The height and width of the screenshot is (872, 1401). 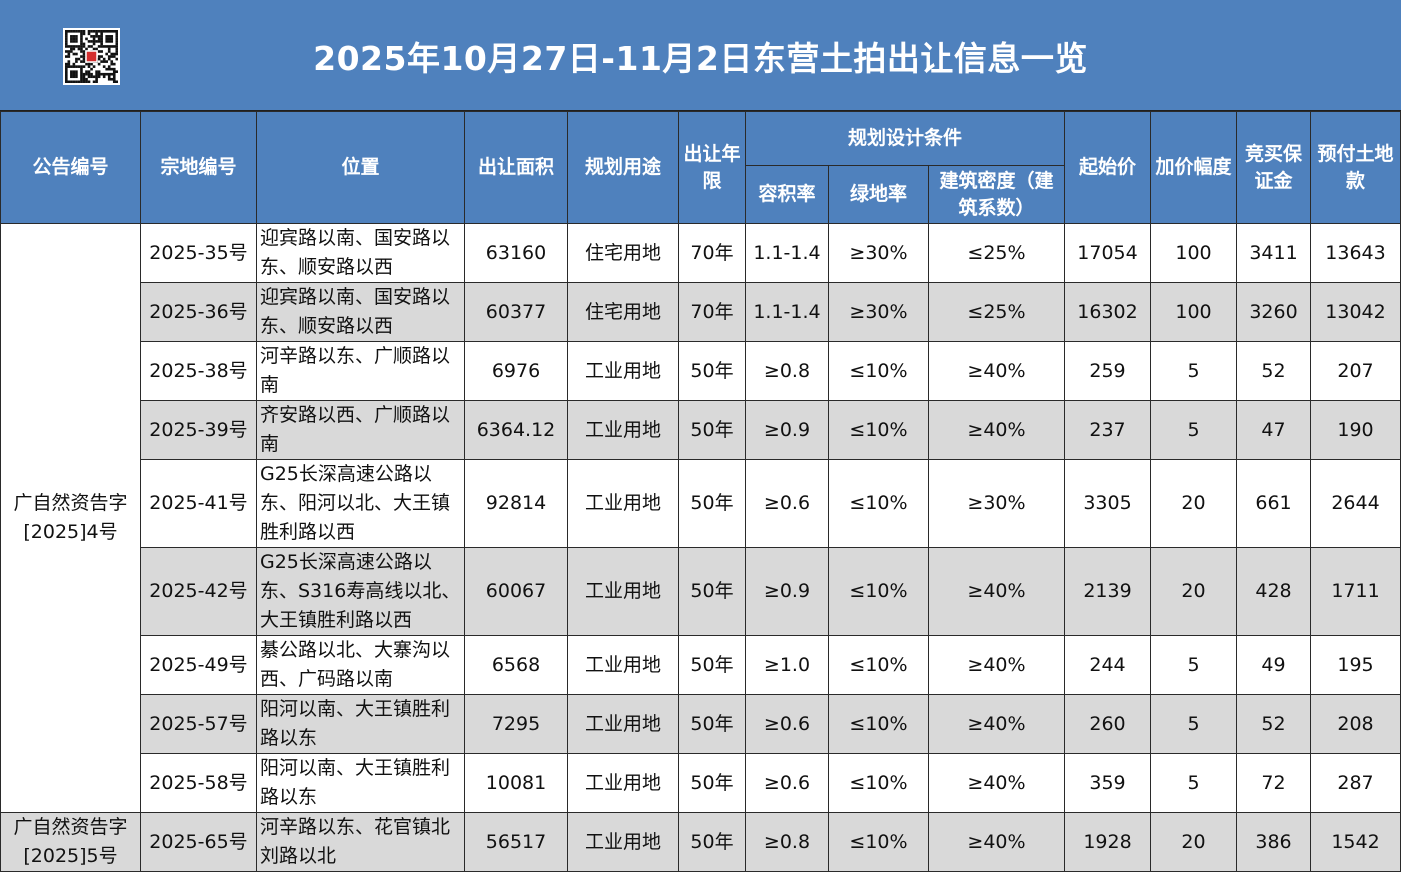 What do you see at coordinates (516, 591) in the screenshot?
I see `area-cell: 60067` at bounding box center [516, 591].